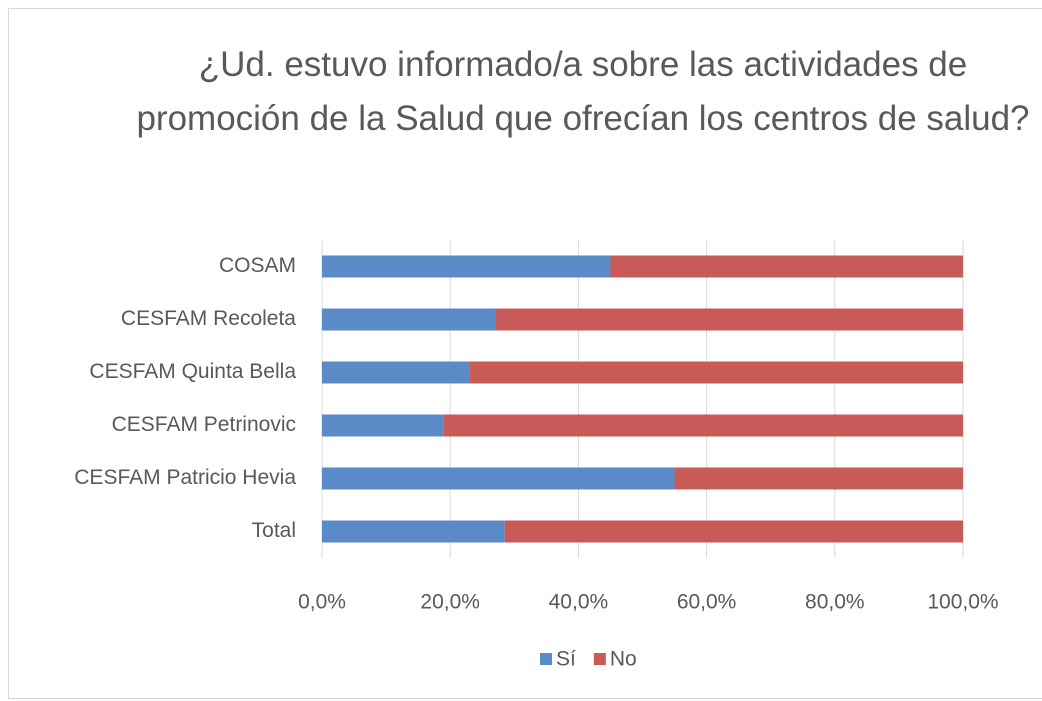 The height and width of the screenshot is (701, 1042). Describe the element at coordinates (257, 265) in the screenshot. I see `y-tick-label: COSAM` at that location.